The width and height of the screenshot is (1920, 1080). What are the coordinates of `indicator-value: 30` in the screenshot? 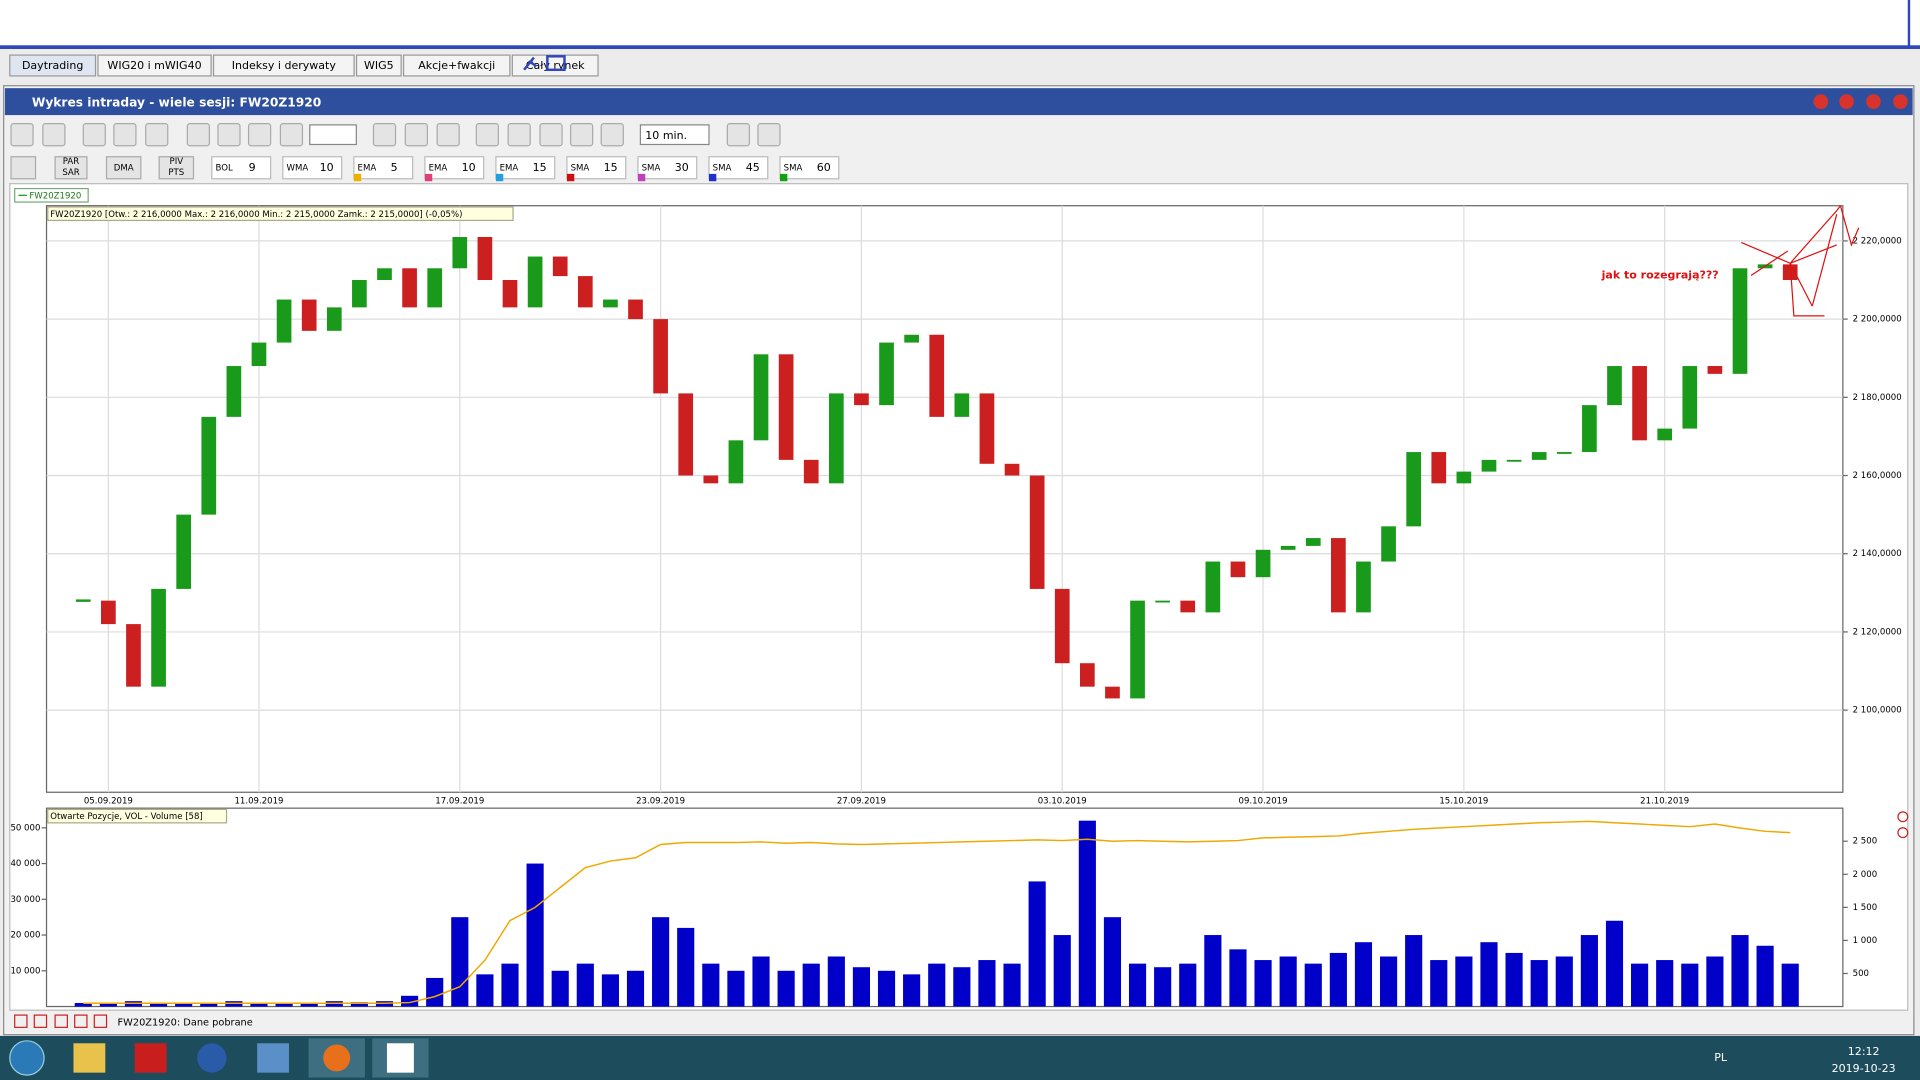 It's located at (682, 167).